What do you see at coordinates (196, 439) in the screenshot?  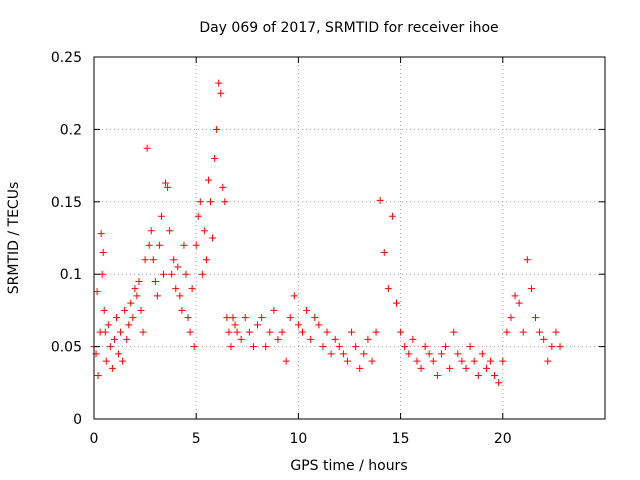 I see `x-tick-label: 5` at bounding box center [196, 439].